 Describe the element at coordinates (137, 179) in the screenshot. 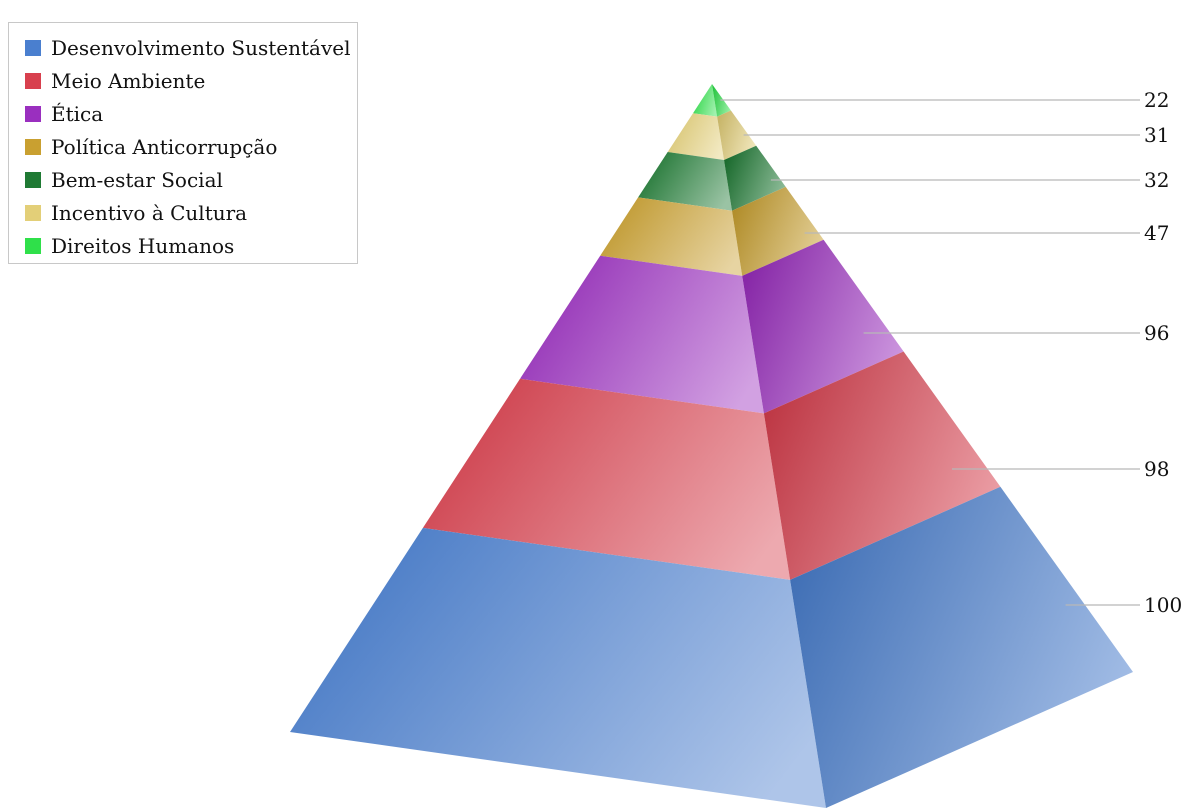

I see `legend-label: Bem-estar Social` at that location.